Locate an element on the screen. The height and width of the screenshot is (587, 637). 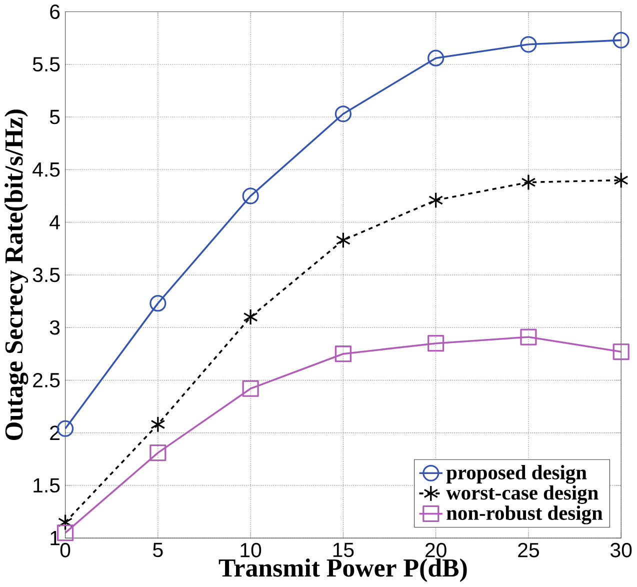
y-tick-label: 5 is located at coordinates (55, 117).